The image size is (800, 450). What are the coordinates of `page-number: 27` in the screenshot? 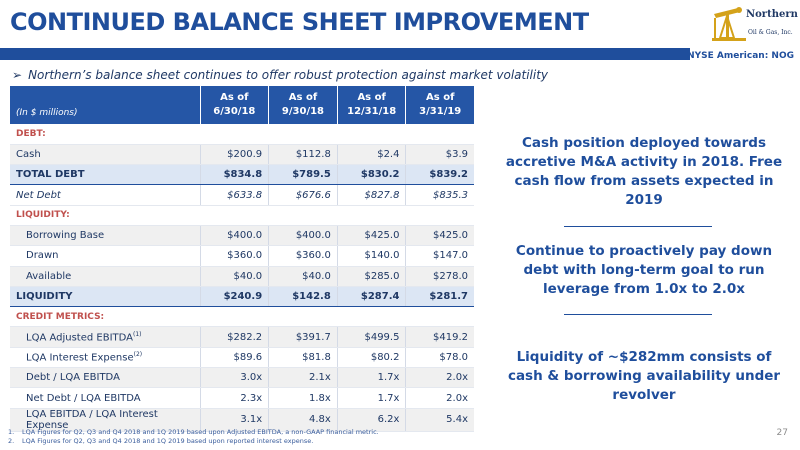 It's located at (782, 433).